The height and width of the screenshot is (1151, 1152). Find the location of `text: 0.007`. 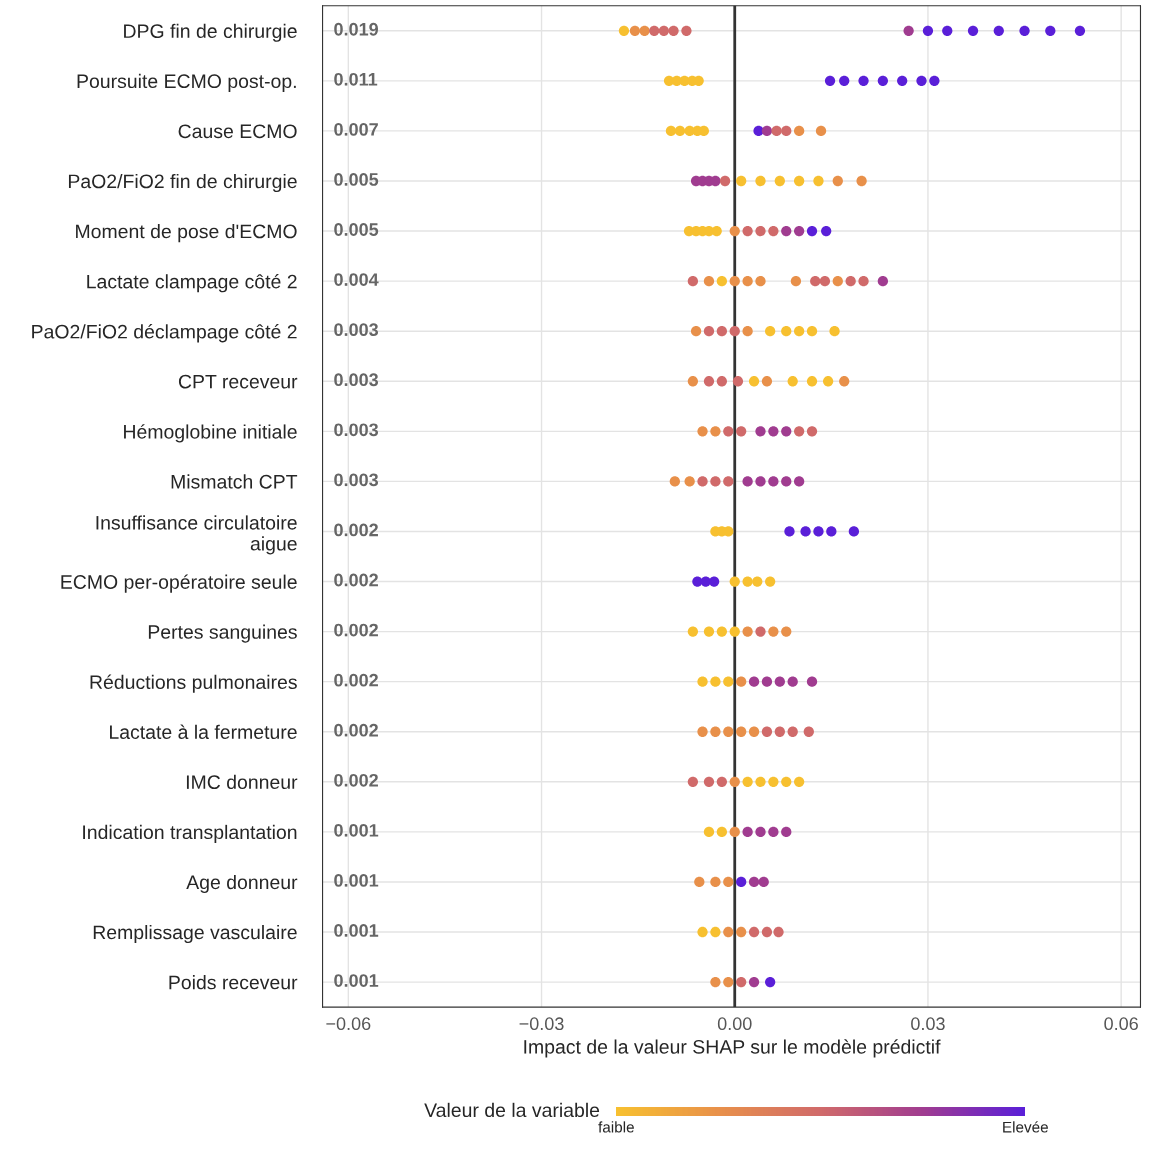

text: 0.007 is located at coordinates (356, 129).